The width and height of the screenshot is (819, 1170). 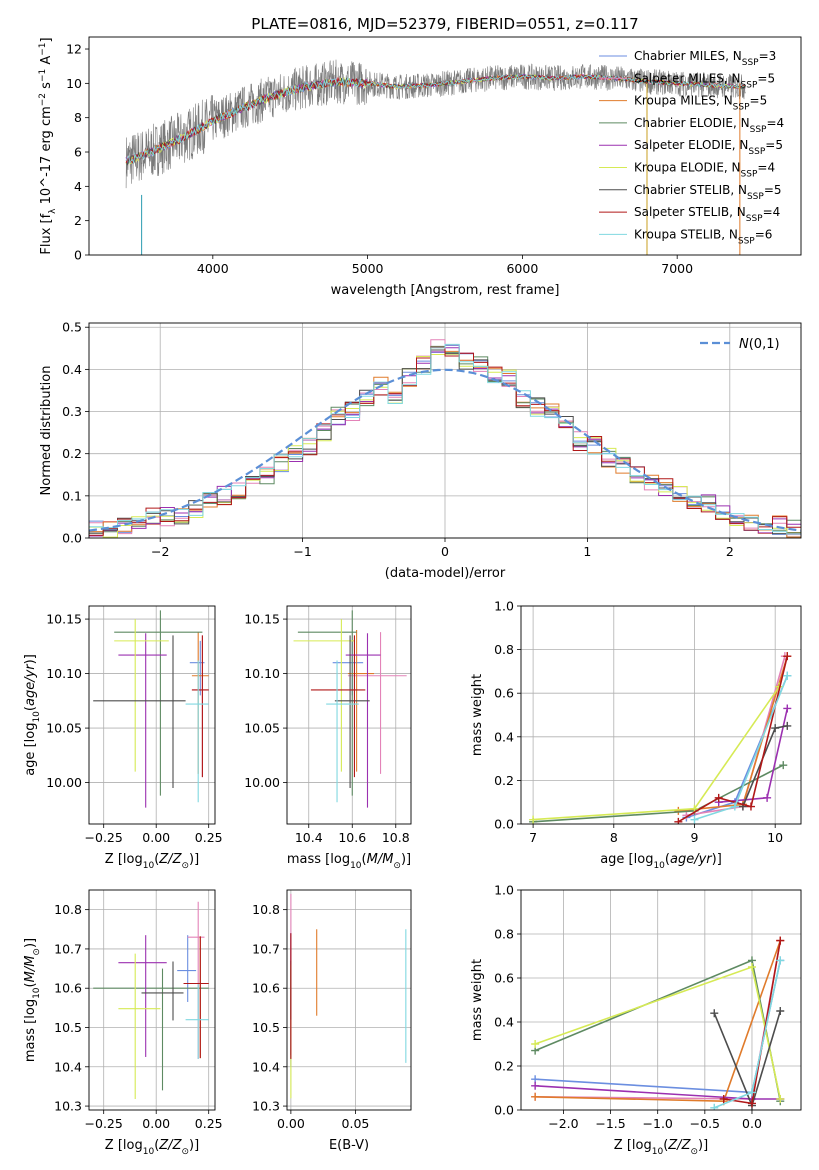 What do you see at coordinates (68, 909) in the screenshot?
I see `y-tick-label: 10.8` at bounding box center [68, 909].